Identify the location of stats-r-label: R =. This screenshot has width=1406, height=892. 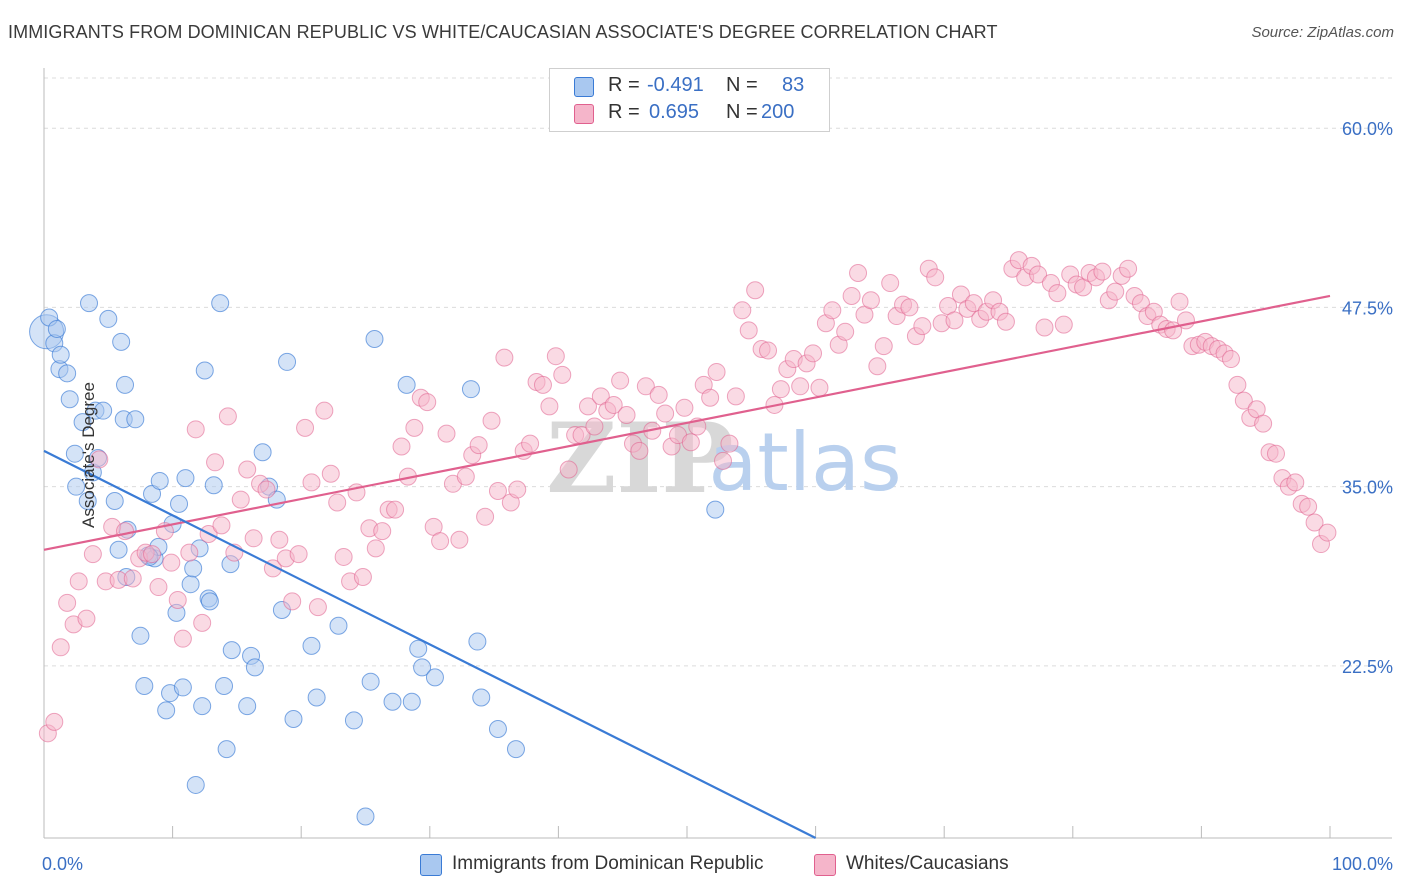
(624, 112).